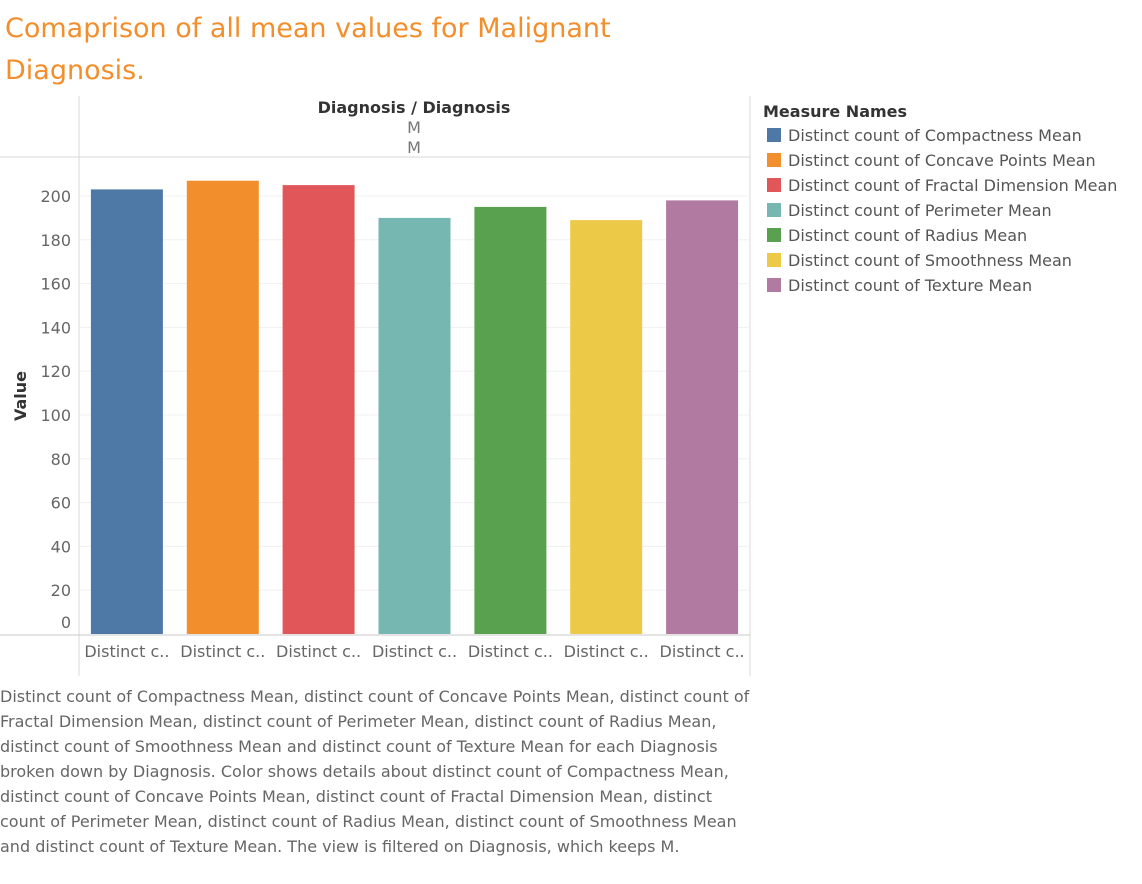  I want to click on y-tick-label: 80, so click(61, 459).